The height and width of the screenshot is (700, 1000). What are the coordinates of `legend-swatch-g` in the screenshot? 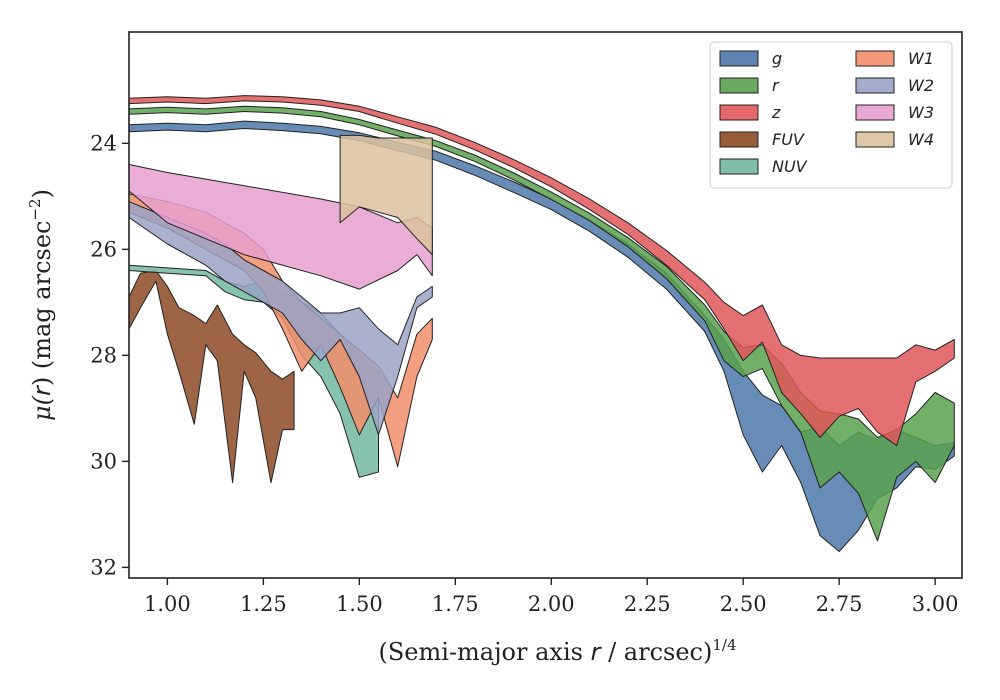 It's located at (739, 58).